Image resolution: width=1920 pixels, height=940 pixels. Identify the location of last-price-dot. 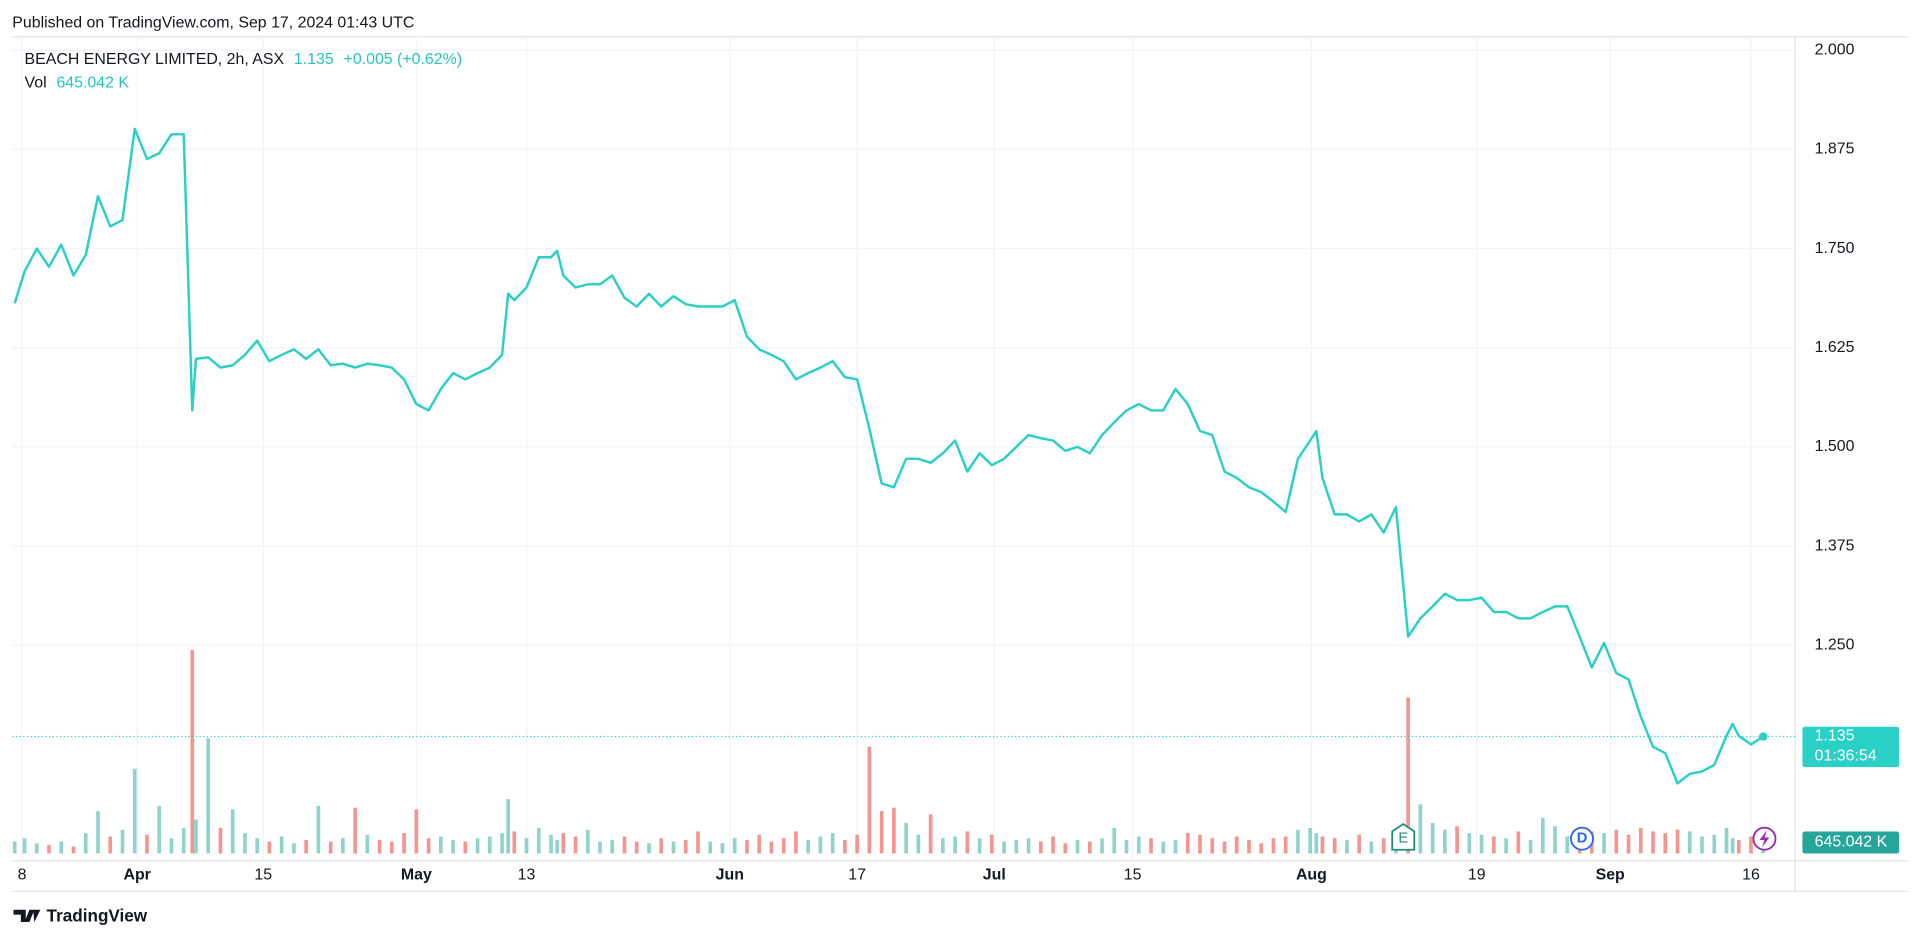
(1763, 736).